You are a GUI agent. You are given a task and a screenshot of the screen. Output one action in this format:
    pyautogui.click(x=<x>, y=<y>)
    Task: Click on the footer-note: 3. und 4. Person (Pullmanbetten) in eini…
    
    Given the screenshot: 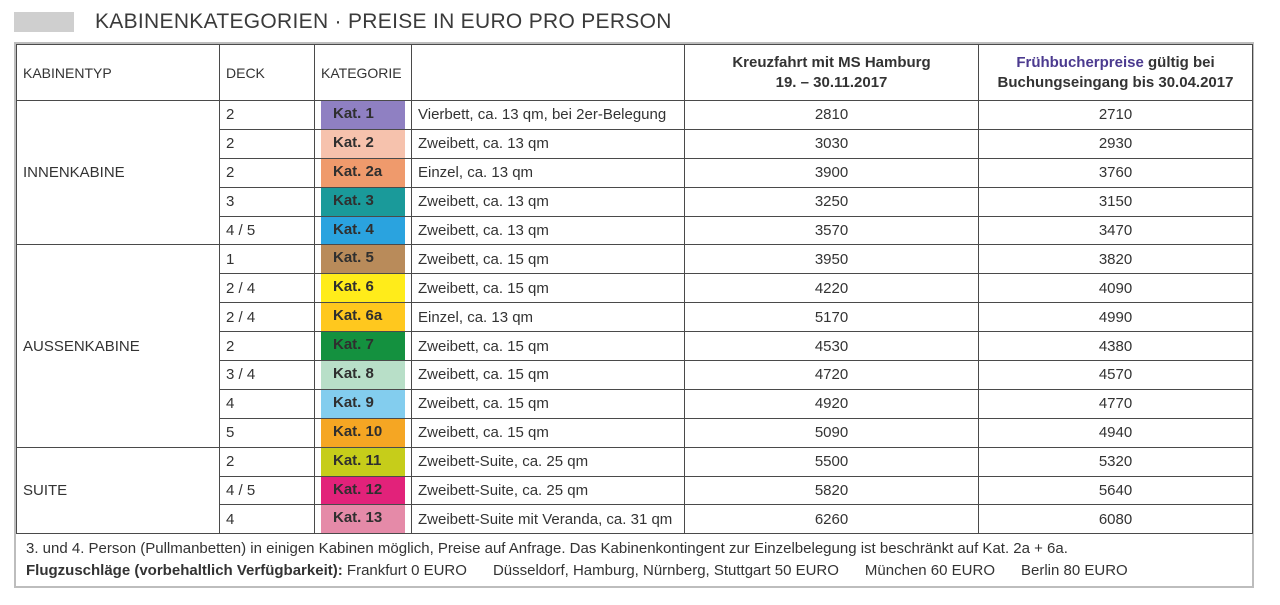 What is the action you would take?
    pyautogui.click(x=547, y=548)
    